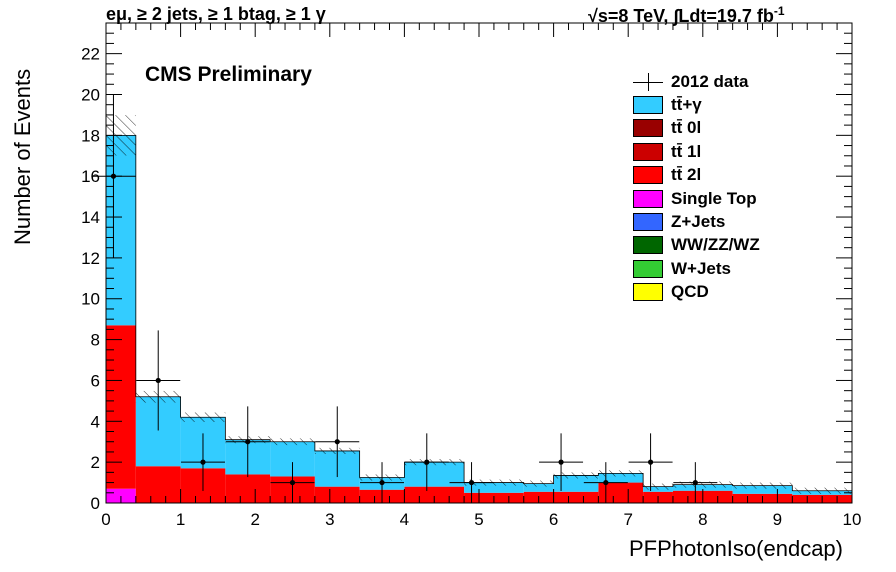 This screenshot has height=572, width=896. I want to click on legend-entry: Single Top, so click(696, 198).